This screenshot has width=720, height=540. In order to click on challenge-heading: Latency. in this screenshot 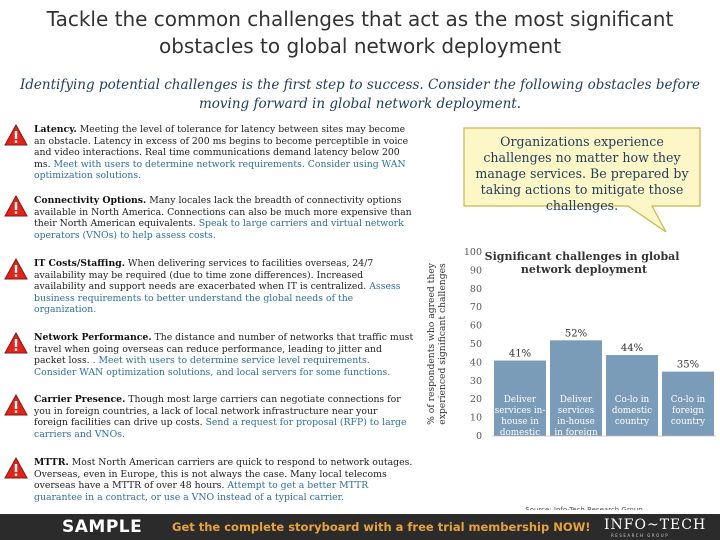, I will do `click(55, 129)`.